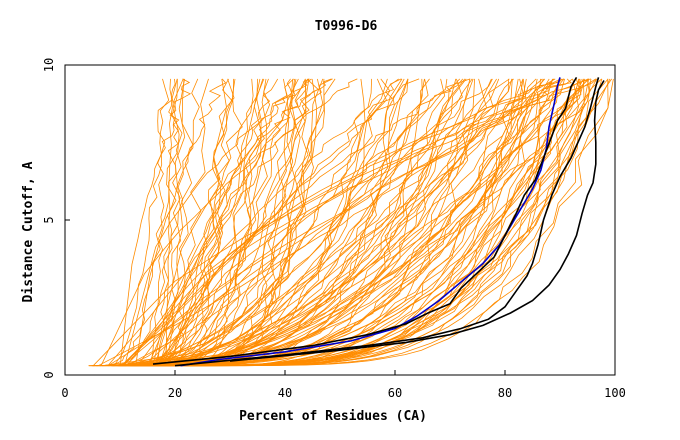 This screenshot has width=680, height=440. What do you see at coordinates (346, 26) in the screenshot?
I see `chart-title: T0996-D6` at bounding box center [346, 26].